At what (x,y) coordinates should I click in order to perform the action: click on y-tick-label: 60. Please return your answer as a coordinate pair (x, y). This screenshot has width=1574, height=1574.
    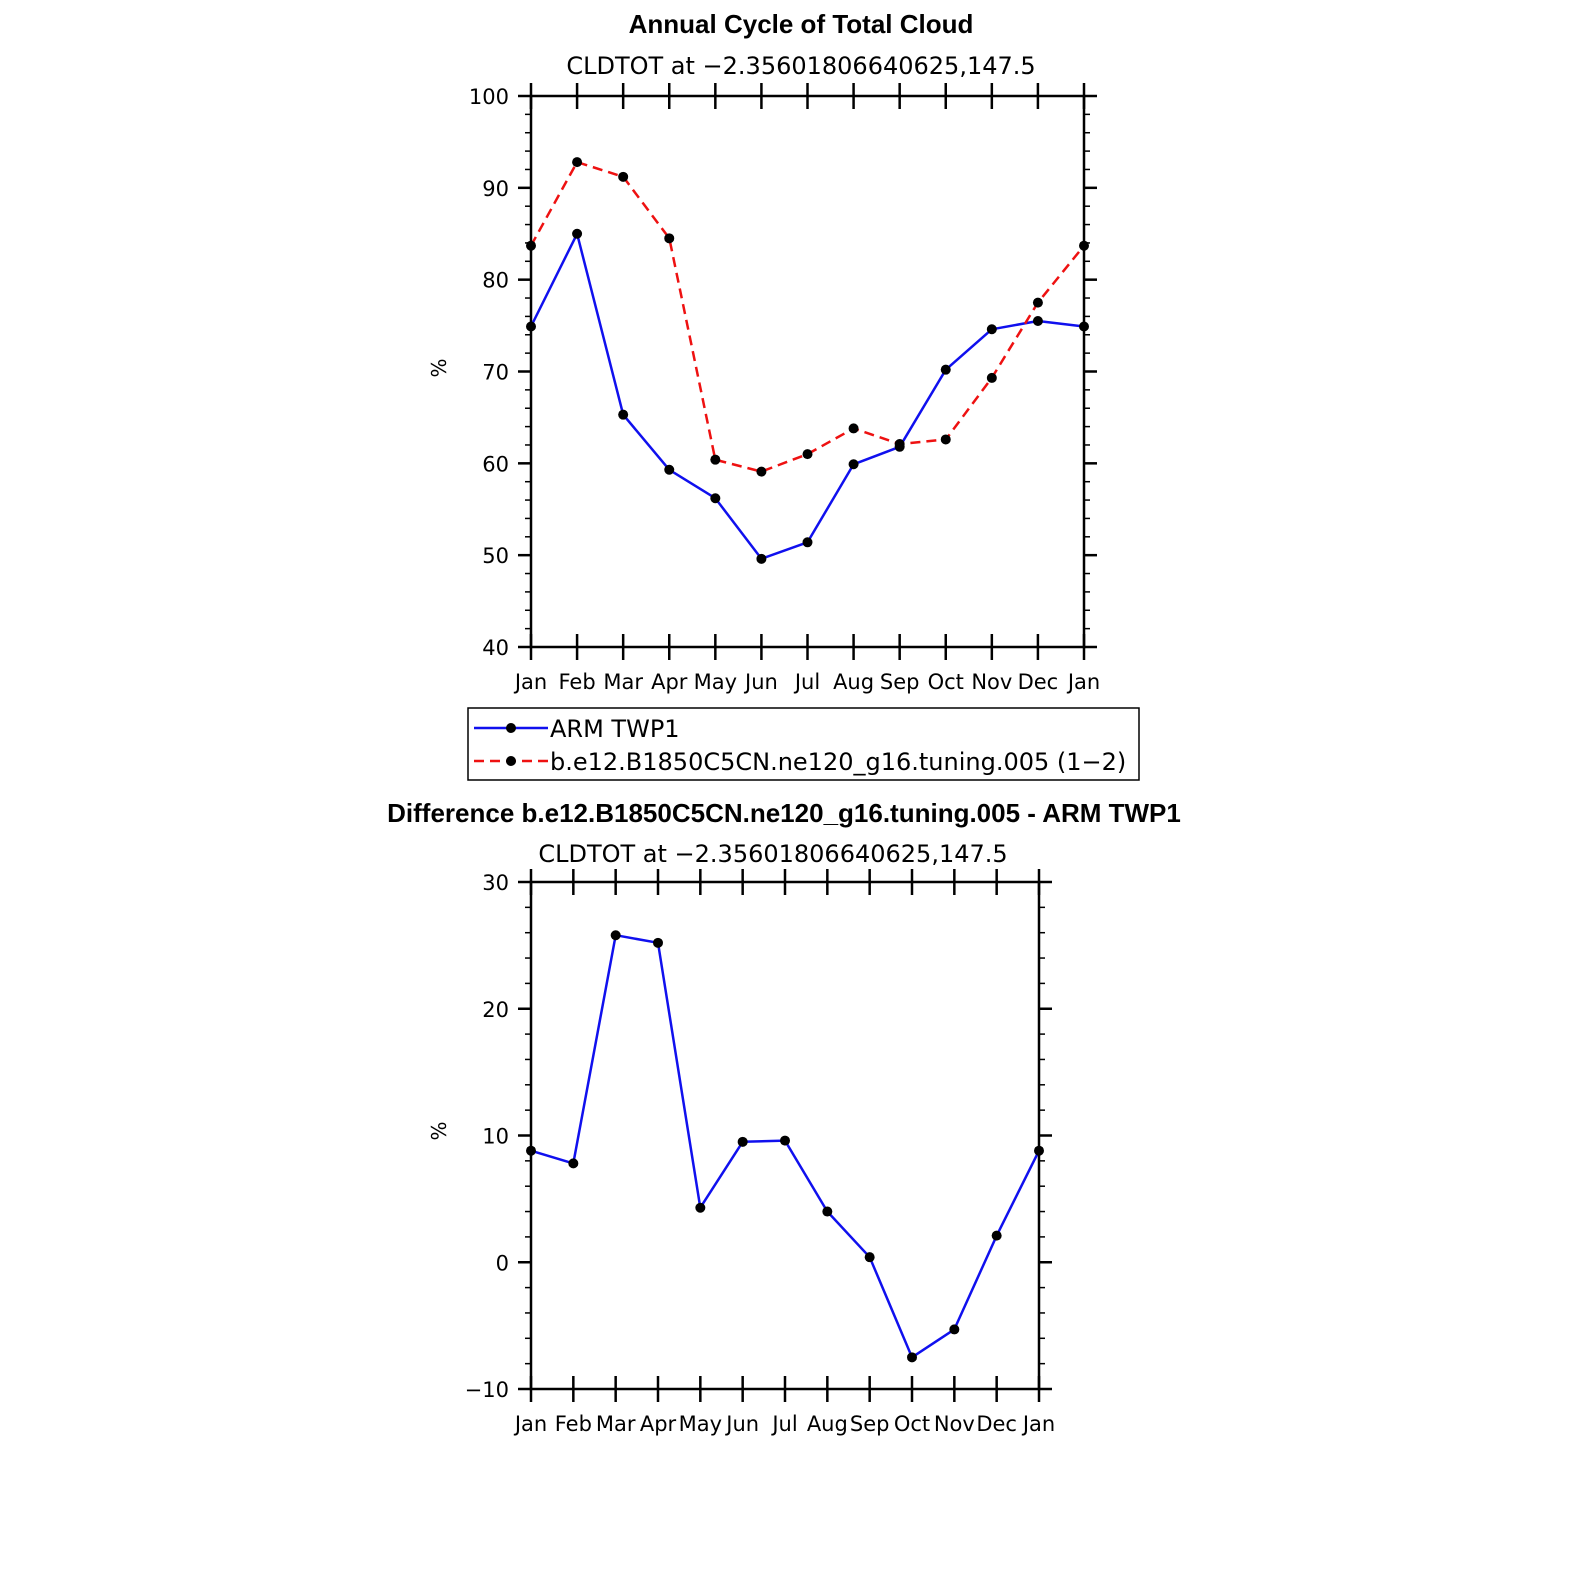
    Looking at the image, I should click on (495, 464).